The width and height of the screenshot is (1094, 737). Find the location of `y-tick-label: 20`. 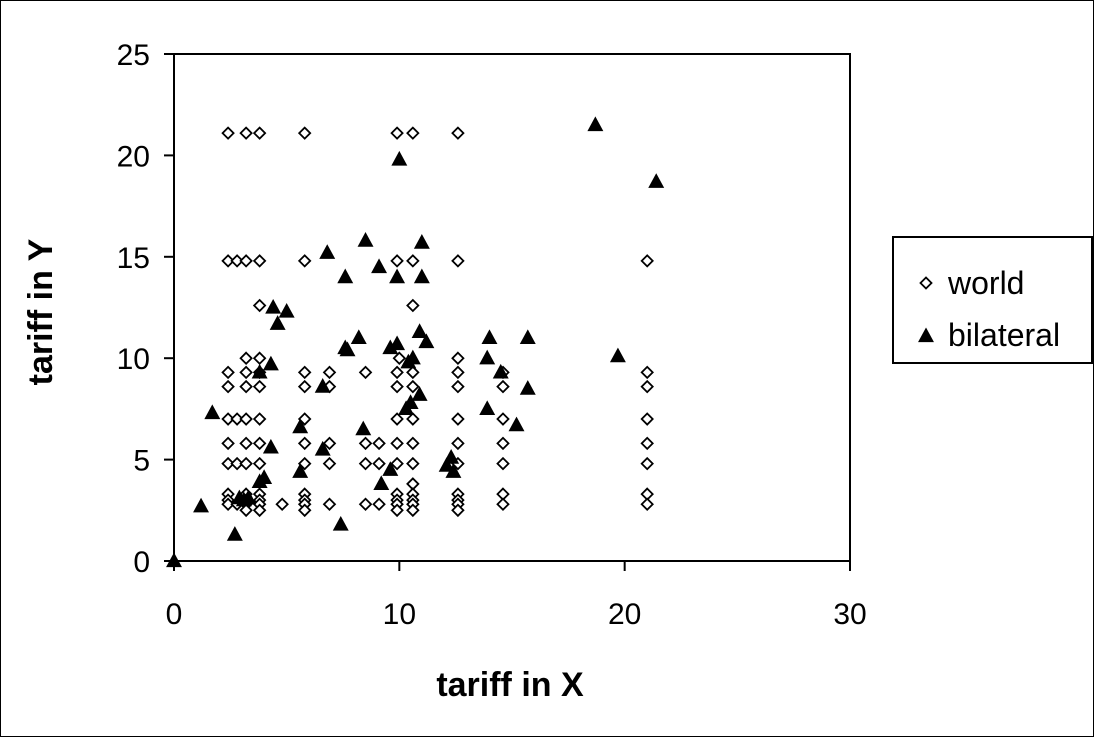

y-tick-label: 20 is located at coordinates (133, 156).